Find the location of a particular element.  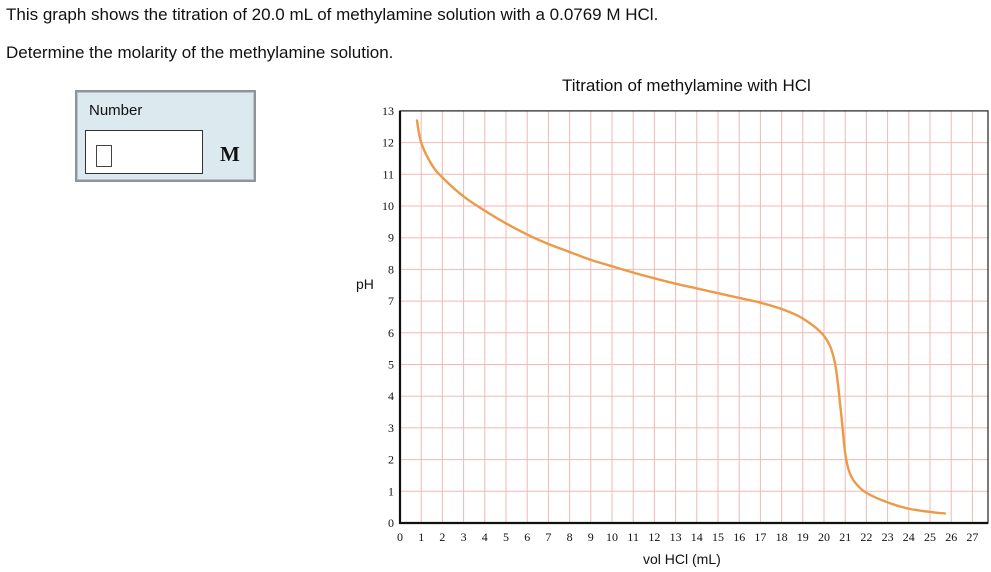

x-tick-label: 17 is located at coordinates (760, 537).